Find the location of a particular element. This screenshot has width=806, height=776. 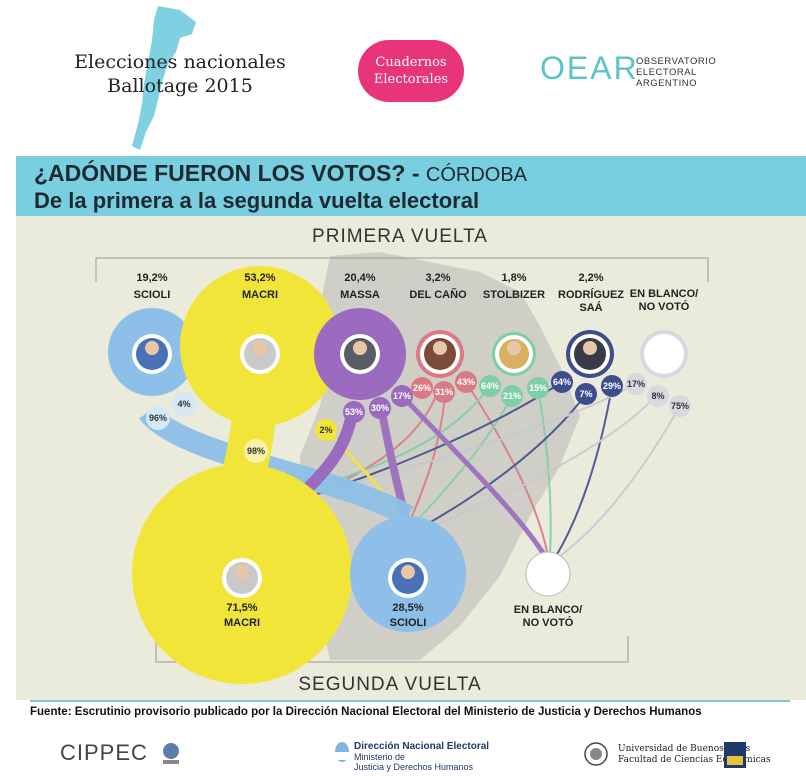

dne-line1: Dirección Nacional Electoral is located at coordinates (422, 746).